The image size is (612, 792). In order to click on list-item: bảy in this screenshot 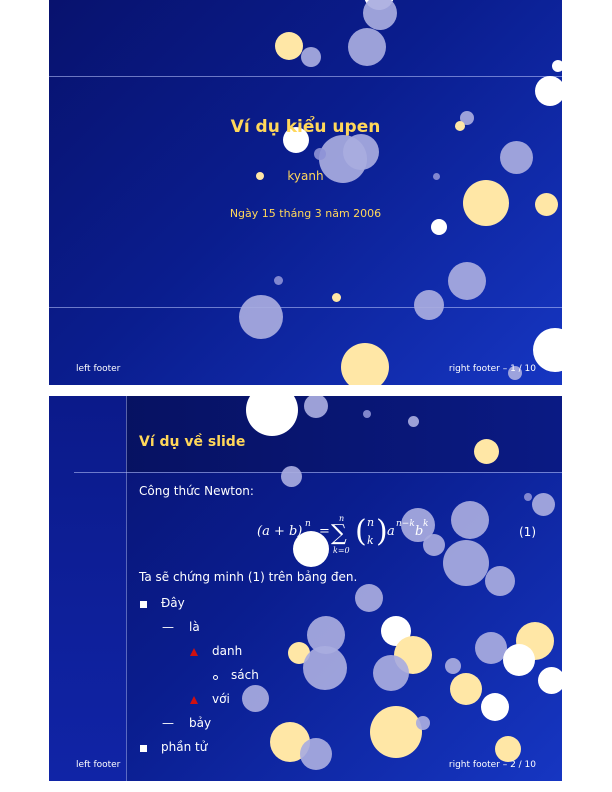, I will do `click(200, 723)`.